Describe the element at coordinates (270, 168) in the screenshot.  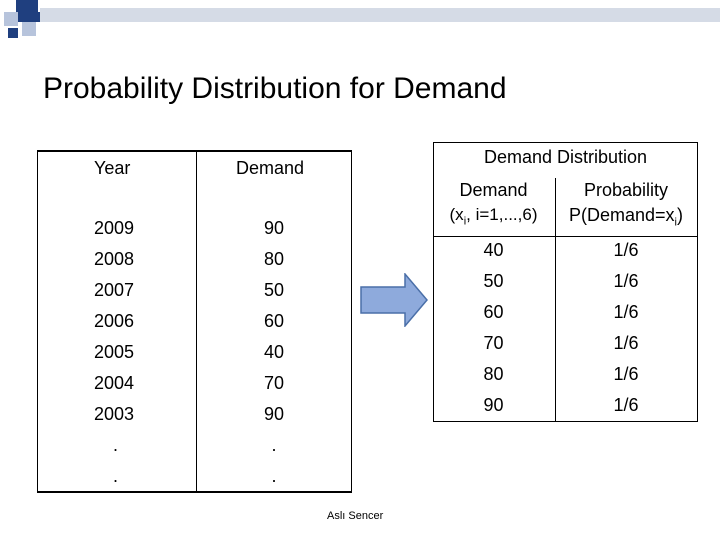
I see `header-demand: Demand` at that location.